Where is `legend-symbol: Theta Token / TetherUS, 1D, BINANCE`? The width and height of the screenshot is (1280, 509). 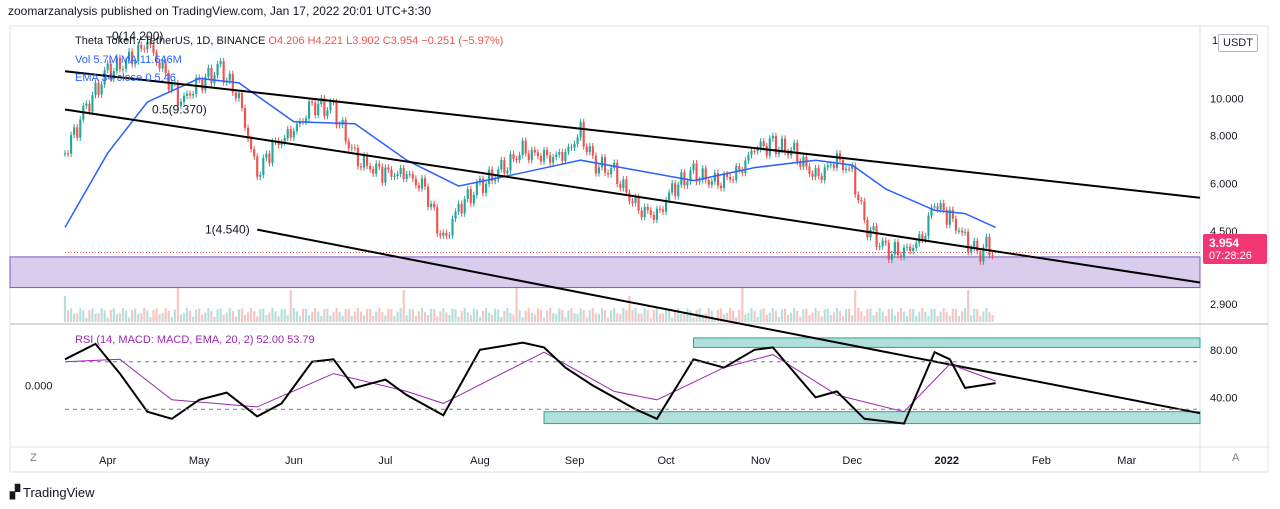
legend-symbol: Theta Token / TetherUS, 1D, BINANCE is located at coordinates (170, 41).